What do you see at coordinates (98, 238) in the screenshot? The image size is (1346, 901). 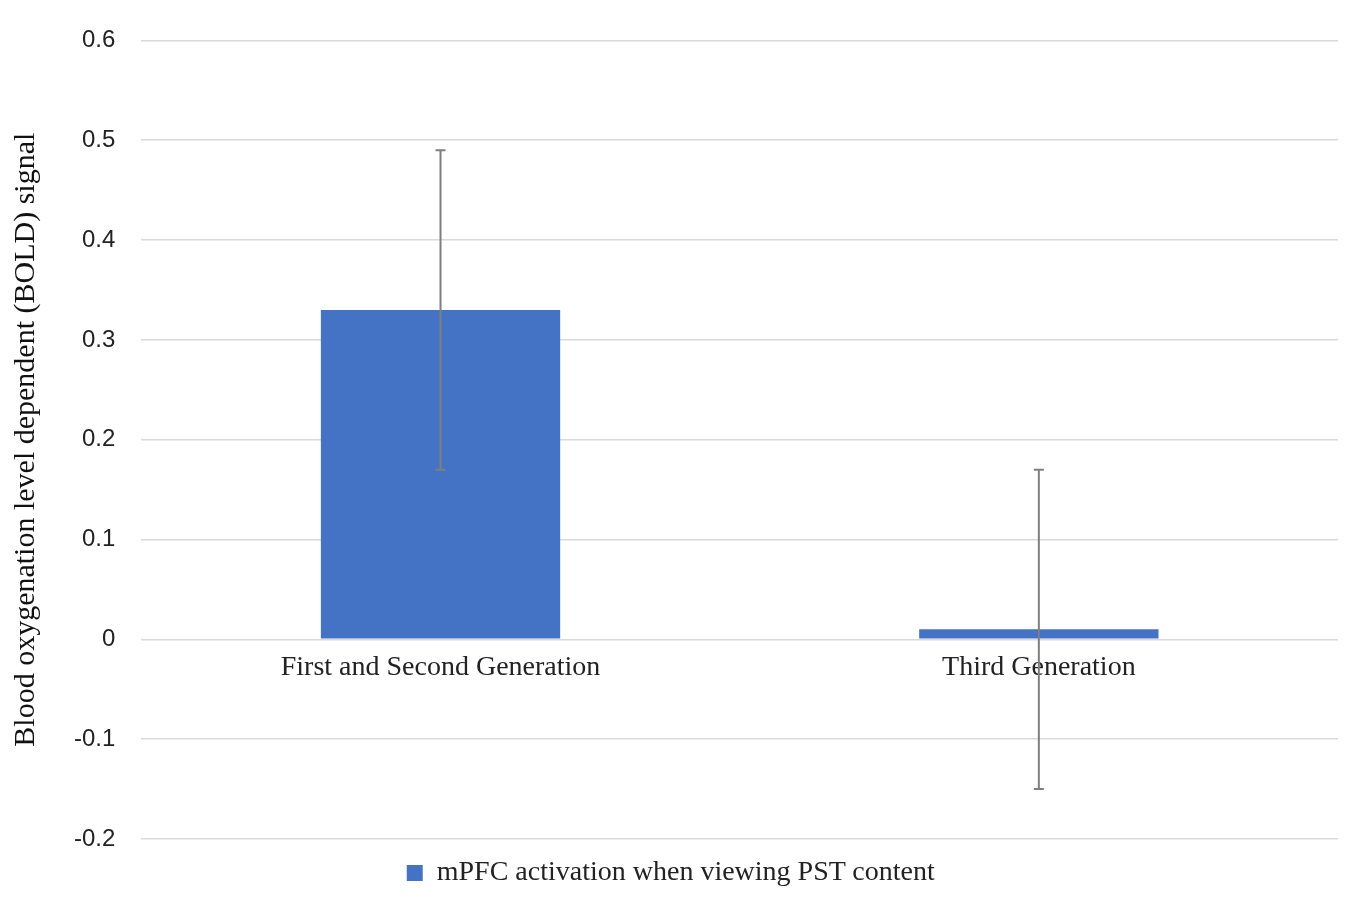 I see `y-tick-label: 0.4` at bounding box center [98, 238].